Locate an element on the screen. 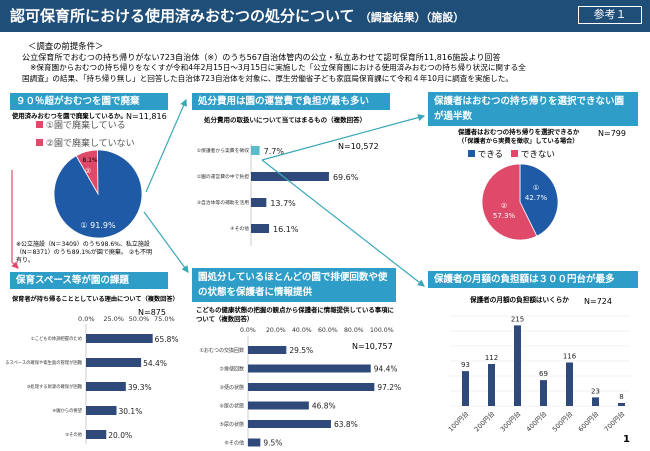 This screenshot has width=650, height=451. pie3-slice-cannot is located at coordinates (509, 202).